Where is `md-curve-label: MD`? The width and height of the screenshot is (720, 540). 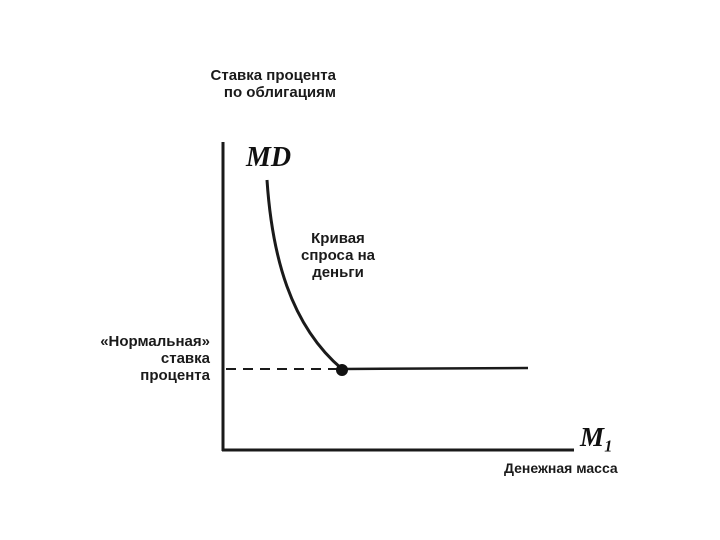
md-curve-label: MD is located at coordinates (269, 157).